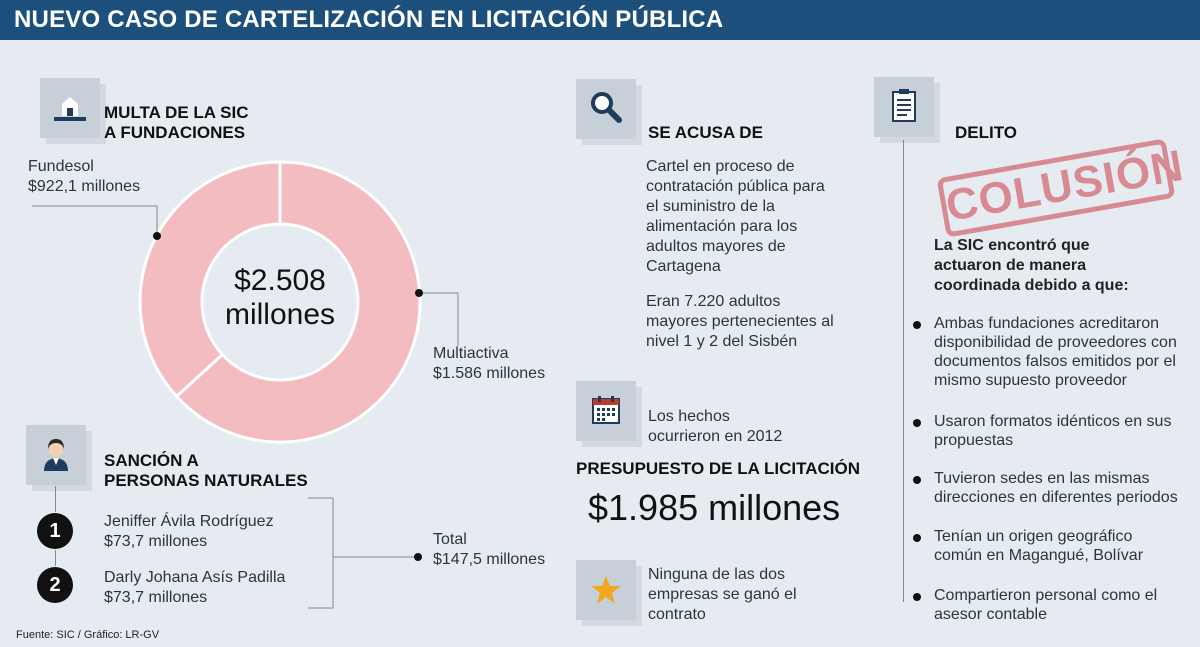 The height and width of the screenshot is (647, 1200). What do you see at coordinates (714, 507) in the screenshot?
I see `presupuesto-amount: $1.985 millones` at bounding box center [714, 507].